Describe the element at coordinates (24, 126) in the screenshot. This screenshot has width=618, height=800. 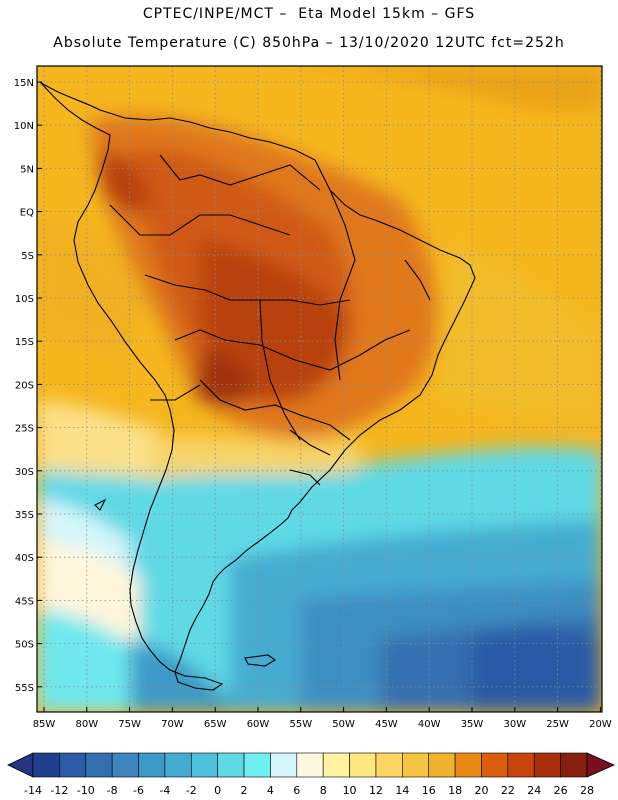
I see `lat-label: 10N` at that location.